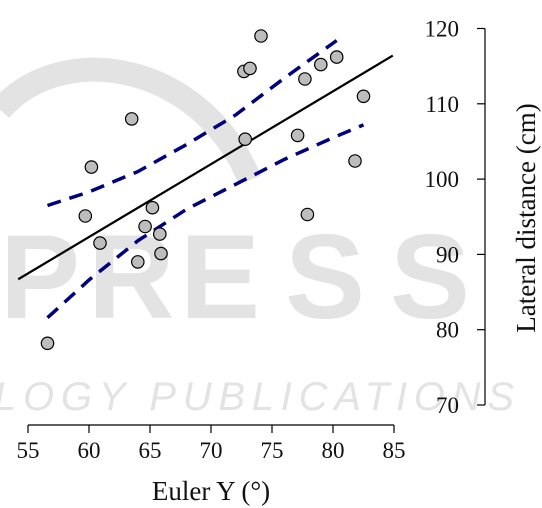  Describe the element at coordinates (272, 450) in the screenshot. I see `x-tick-label: 75` at that location.